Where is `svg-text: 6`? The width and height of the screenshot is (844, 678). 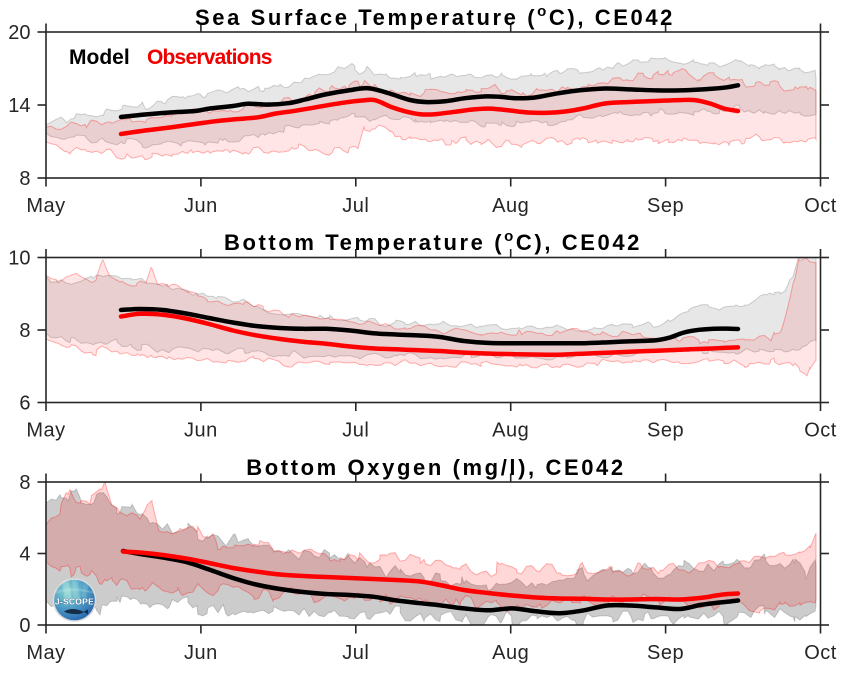 svg-text: 6 is located at coordinates (24, 404).